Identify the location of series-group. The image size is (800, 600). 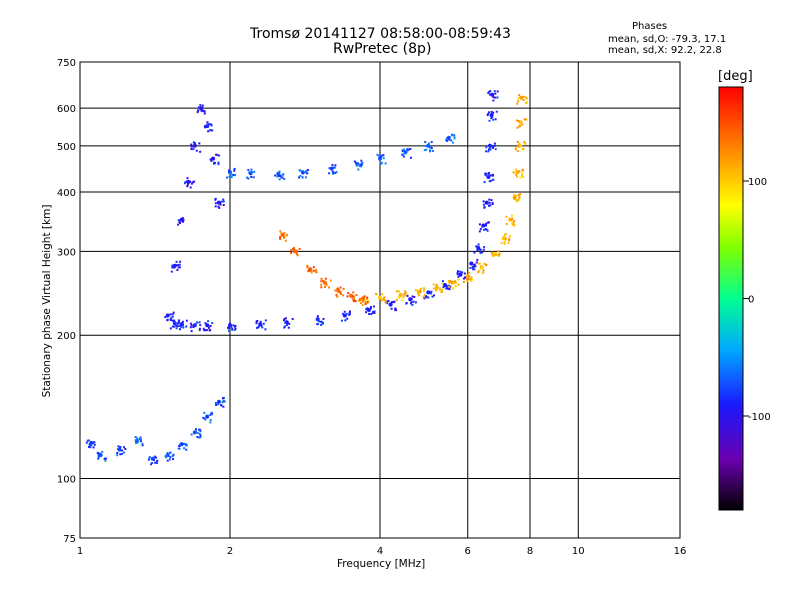
(341, 157).